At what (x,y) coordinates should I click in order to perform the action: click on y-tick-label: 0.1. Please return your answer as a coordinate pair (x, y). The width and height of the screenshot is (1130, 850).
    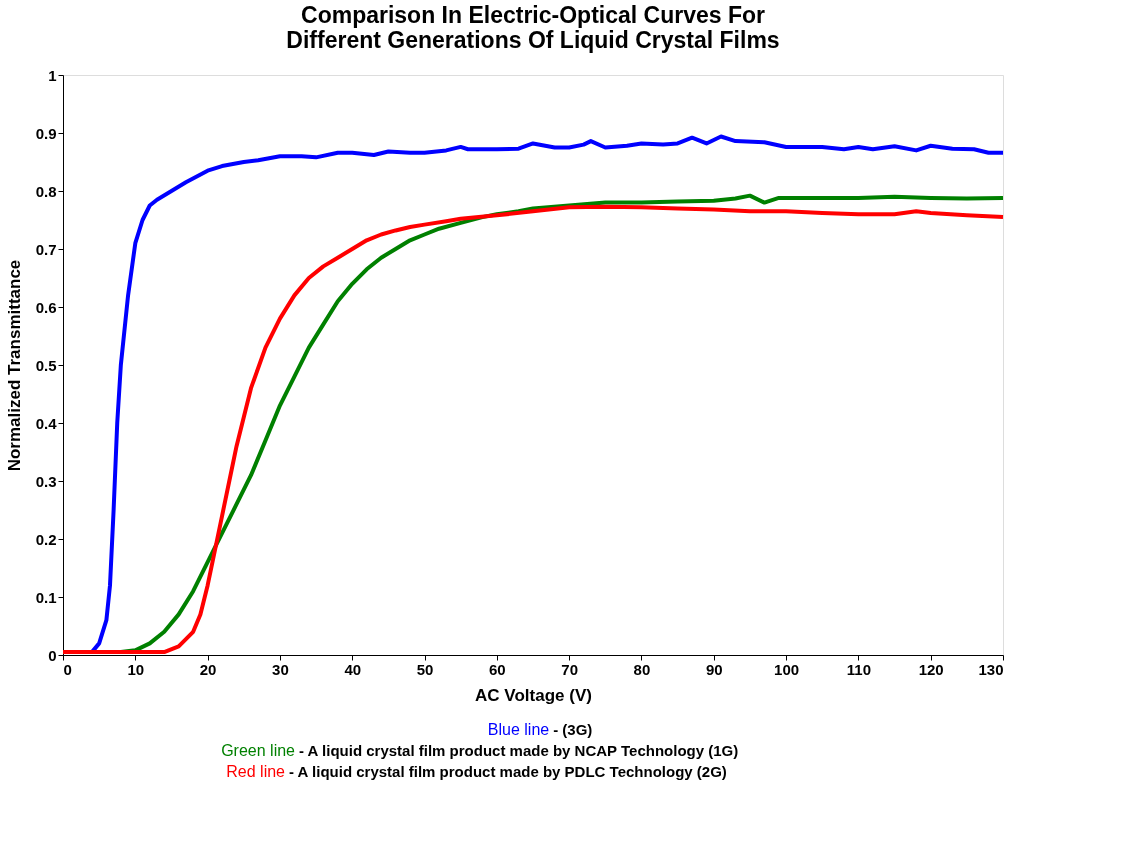
    Looking at the image, I should click on (46, 597).